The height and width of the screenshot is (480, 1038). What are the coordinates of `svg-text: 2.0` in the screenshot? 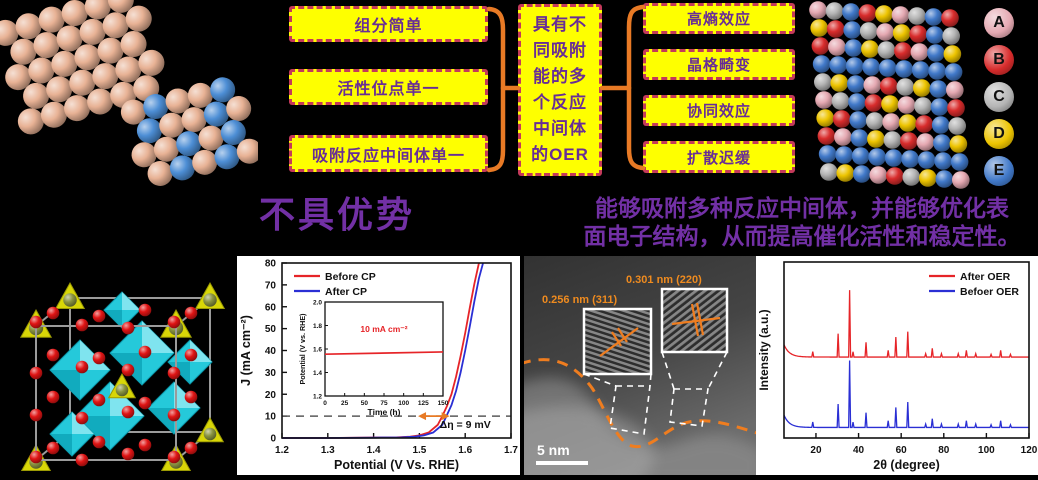 It's located at (317, 302).